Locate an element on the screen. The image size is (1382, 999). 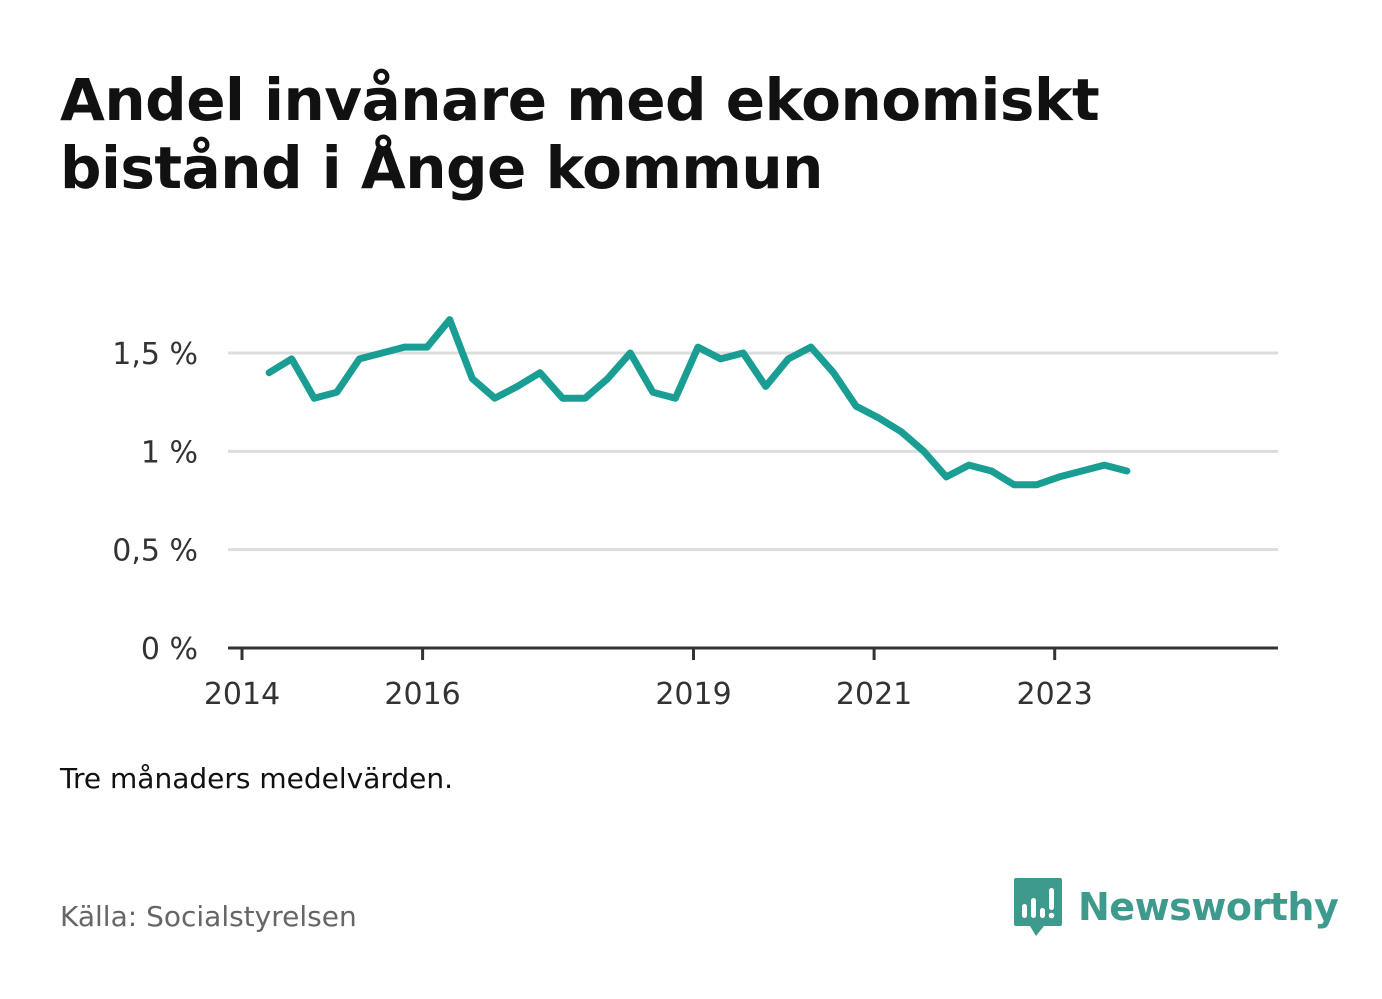
x-tick-label: 2019 is located at coordinates (693, 694).